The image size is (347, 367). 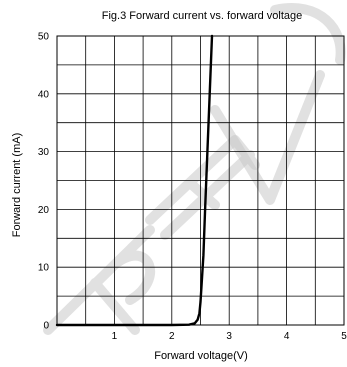 What do you see at coordinates (44, 268) in the screenshot?
I see `y-tick-label: 10` at bounding box center [44, 268].